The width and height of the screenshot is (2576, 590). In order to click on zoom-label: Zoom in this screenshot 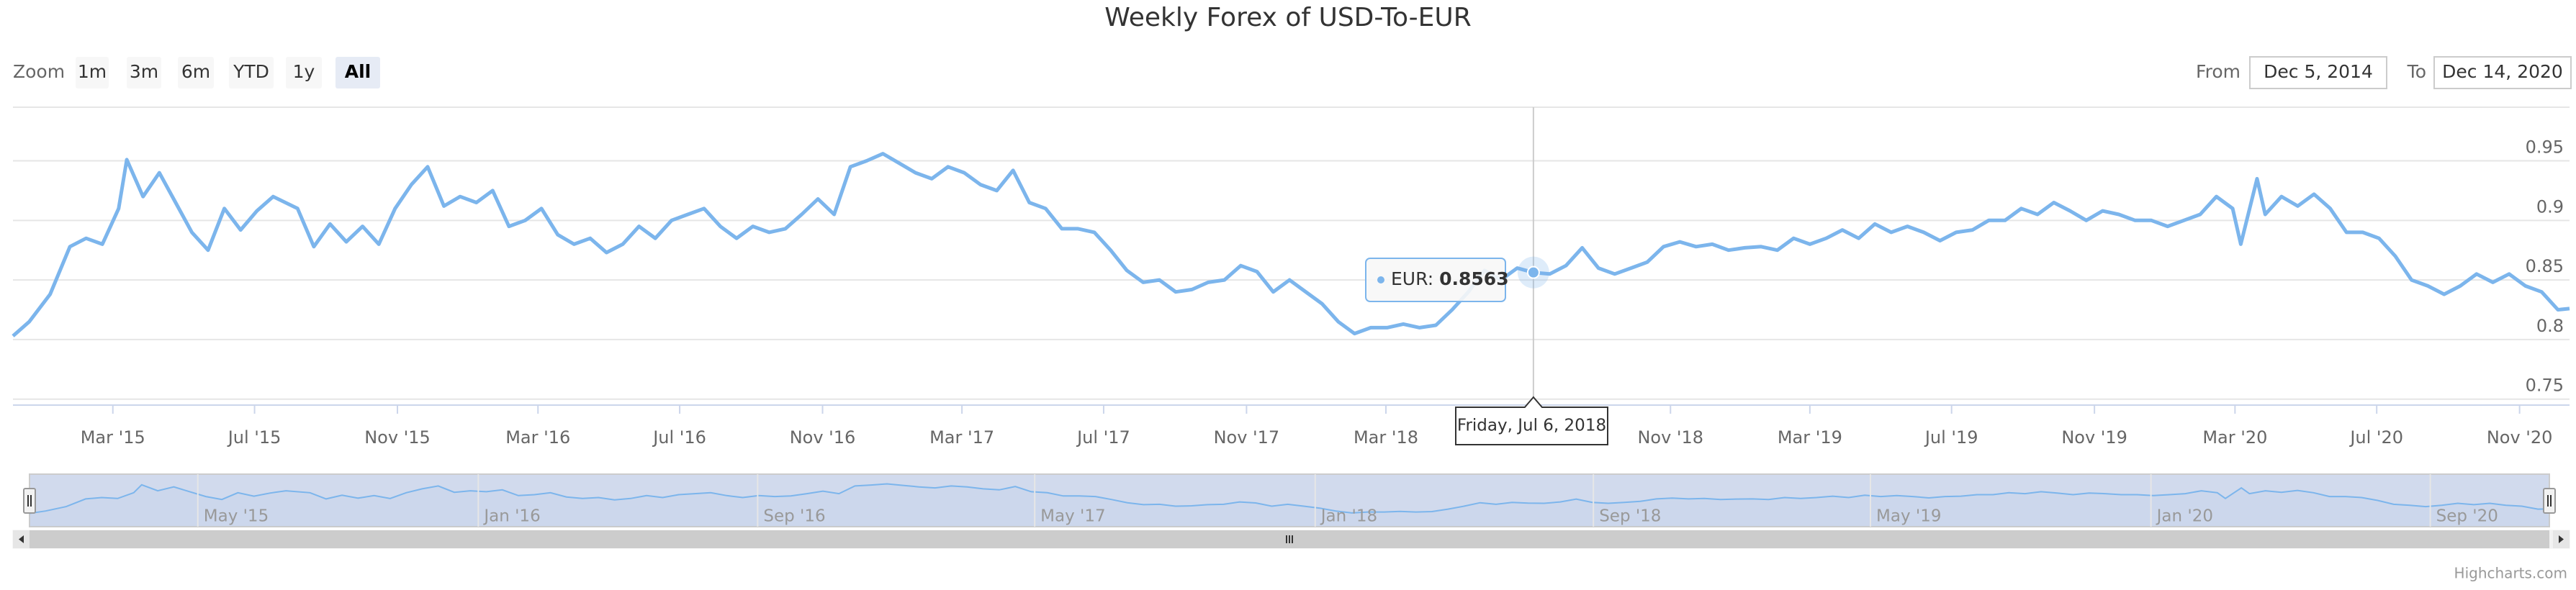, I will do `click(39, 71)`.